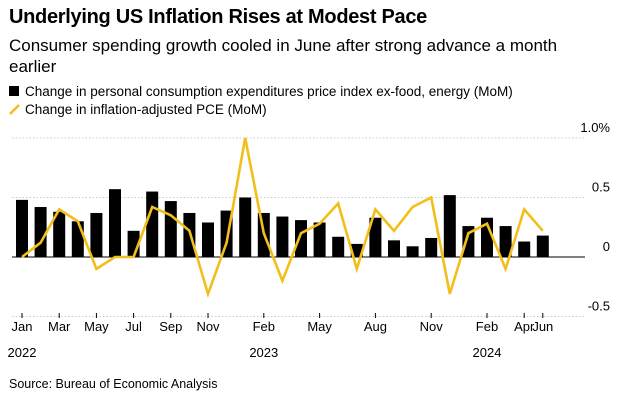 This screenshot has width=632, height=404. I want to click on y-tick-label: 1.0%, so click(595, 127).